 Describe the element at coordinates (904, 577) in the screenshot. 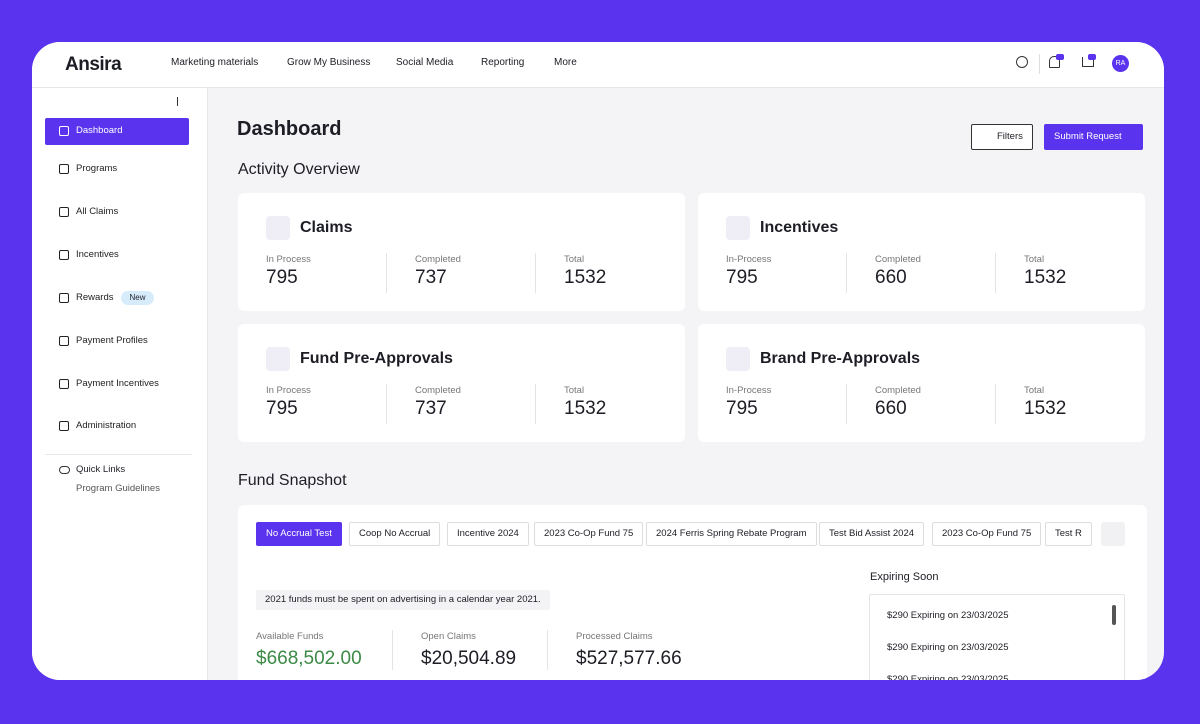

I see `expiring-heading: Expiring Soon` at that location.